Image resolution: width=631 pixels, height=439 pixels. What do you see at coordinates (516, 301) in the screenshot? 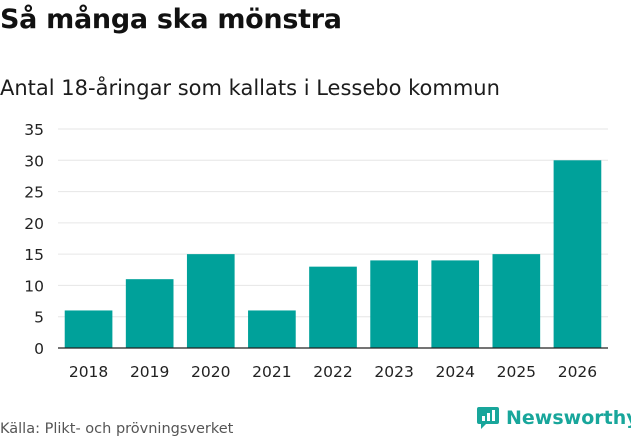
I see `bar-2025` at bounding box center [516, 301].